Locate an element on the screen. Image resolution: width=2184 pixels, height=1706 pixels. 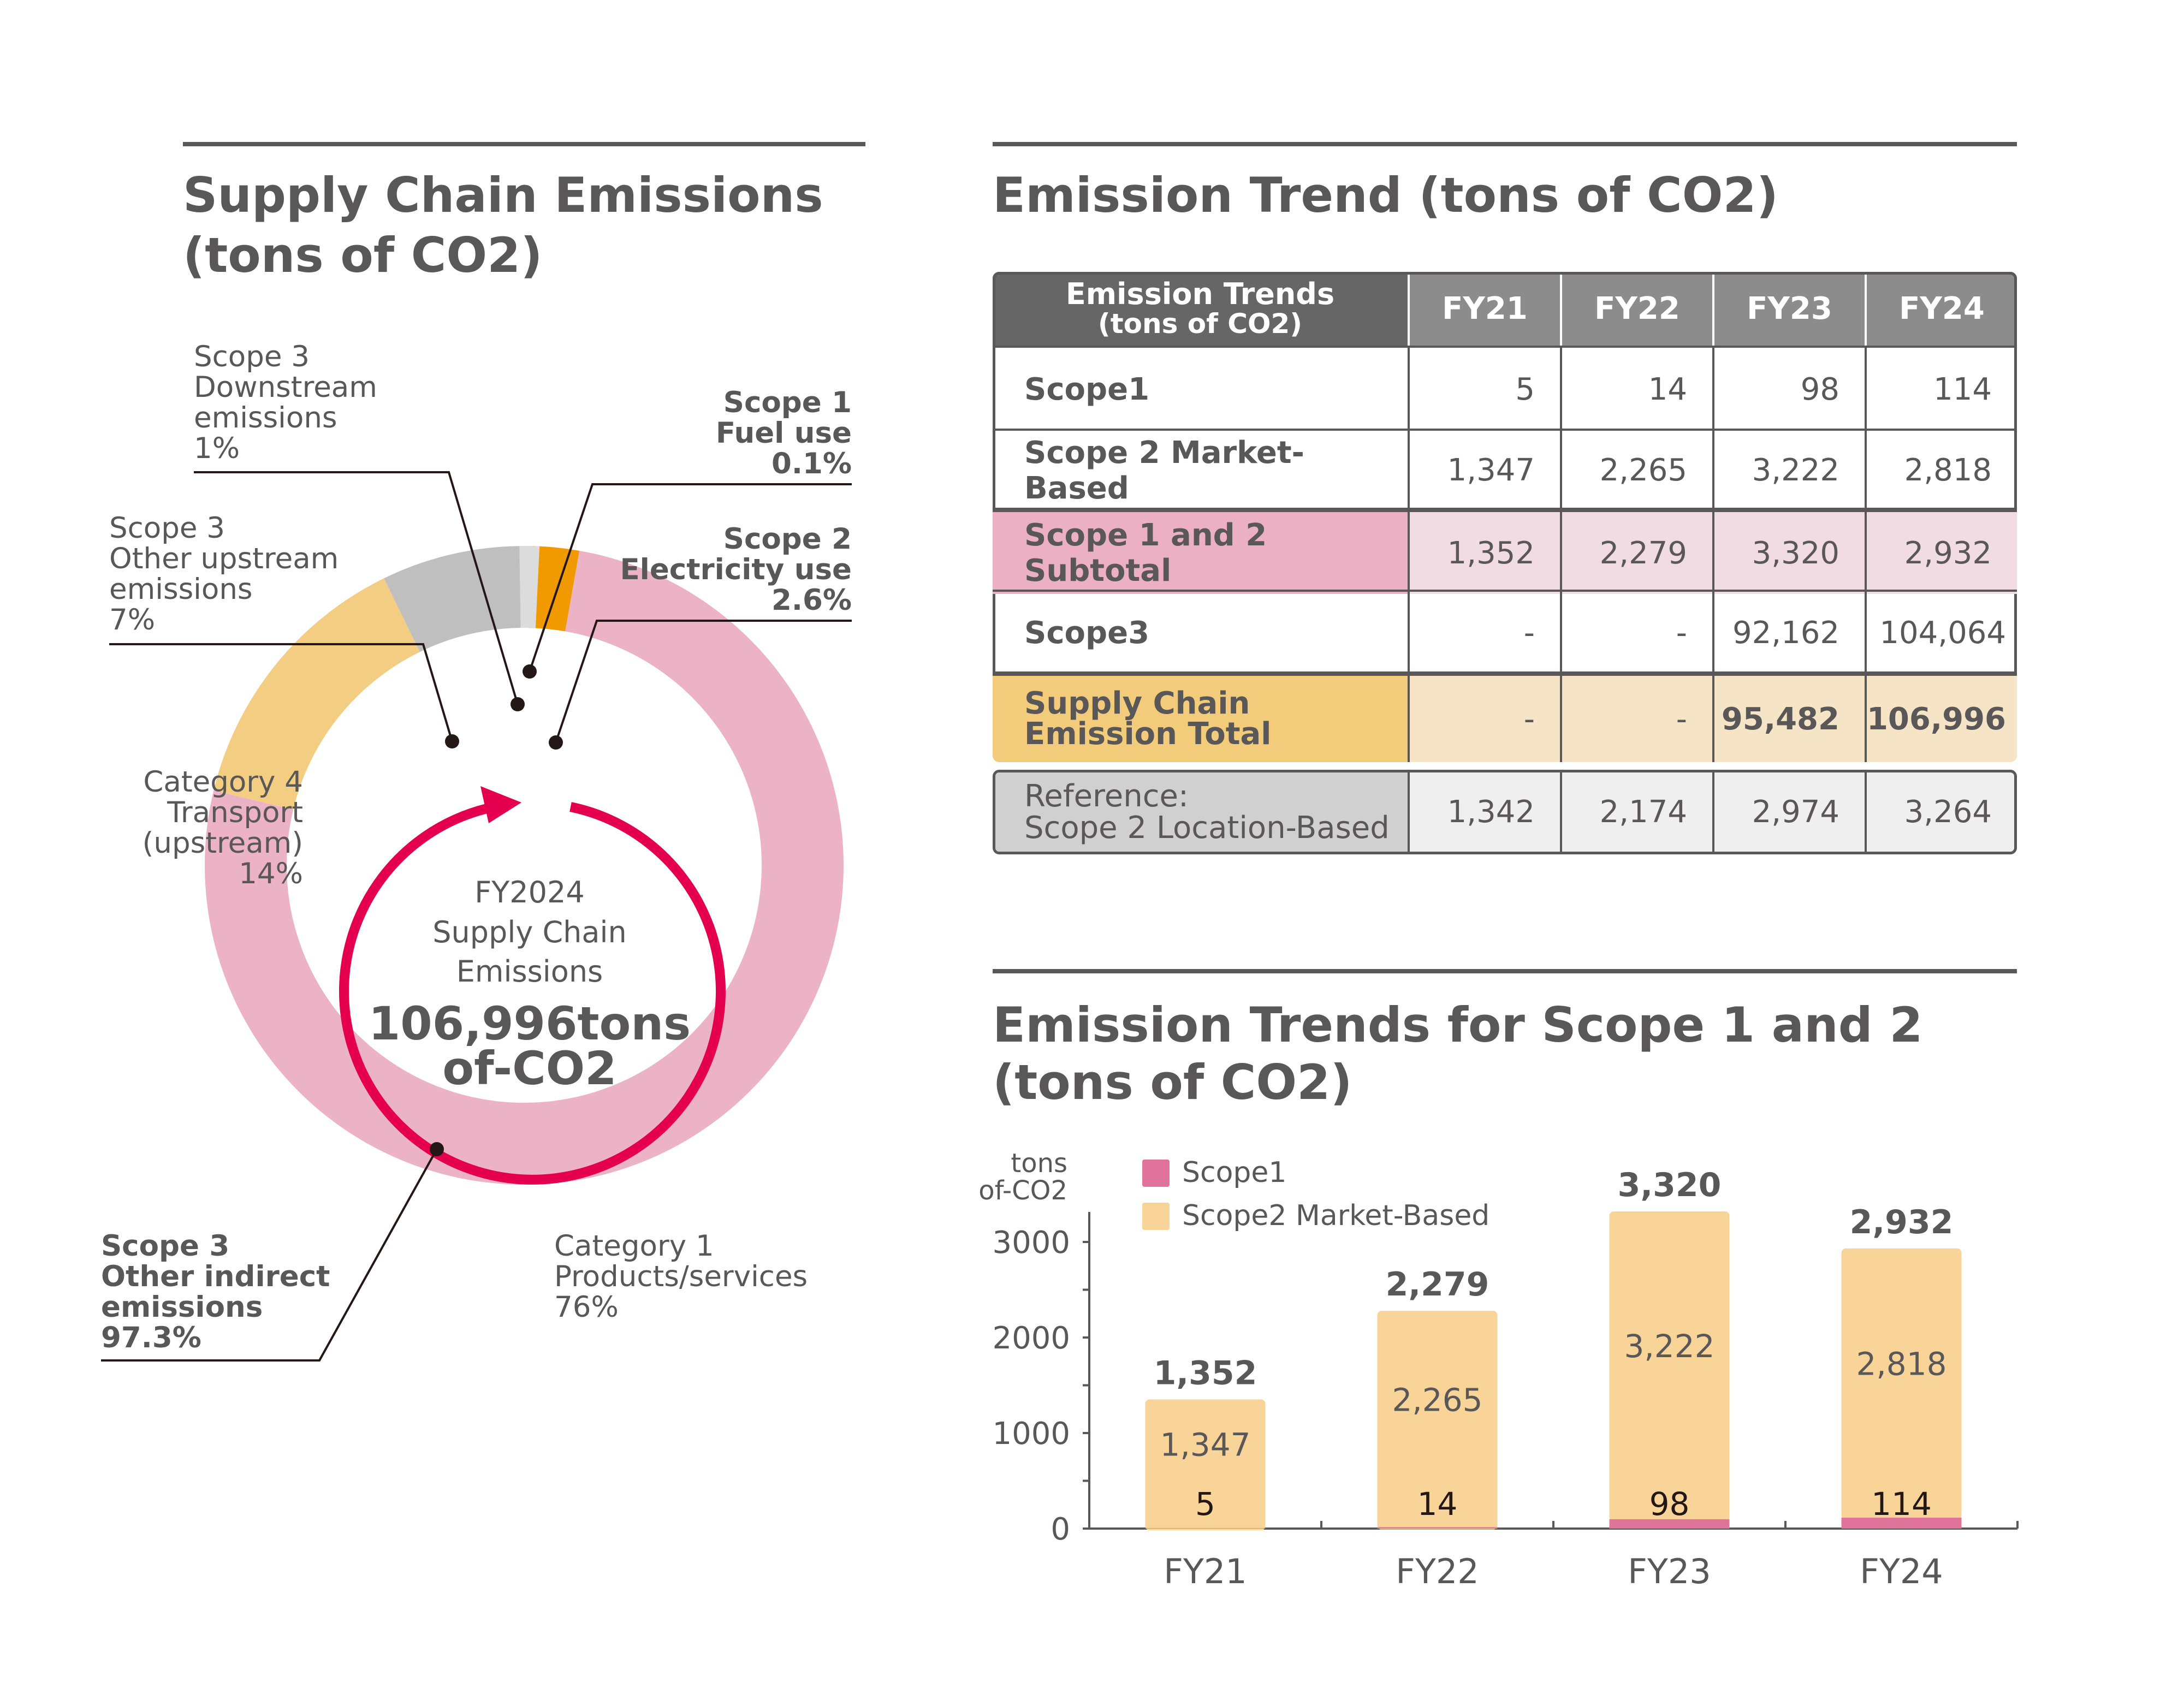
table-row-scope1: Scope1 5 14 98 114 is located at coordinates (1505, 388).